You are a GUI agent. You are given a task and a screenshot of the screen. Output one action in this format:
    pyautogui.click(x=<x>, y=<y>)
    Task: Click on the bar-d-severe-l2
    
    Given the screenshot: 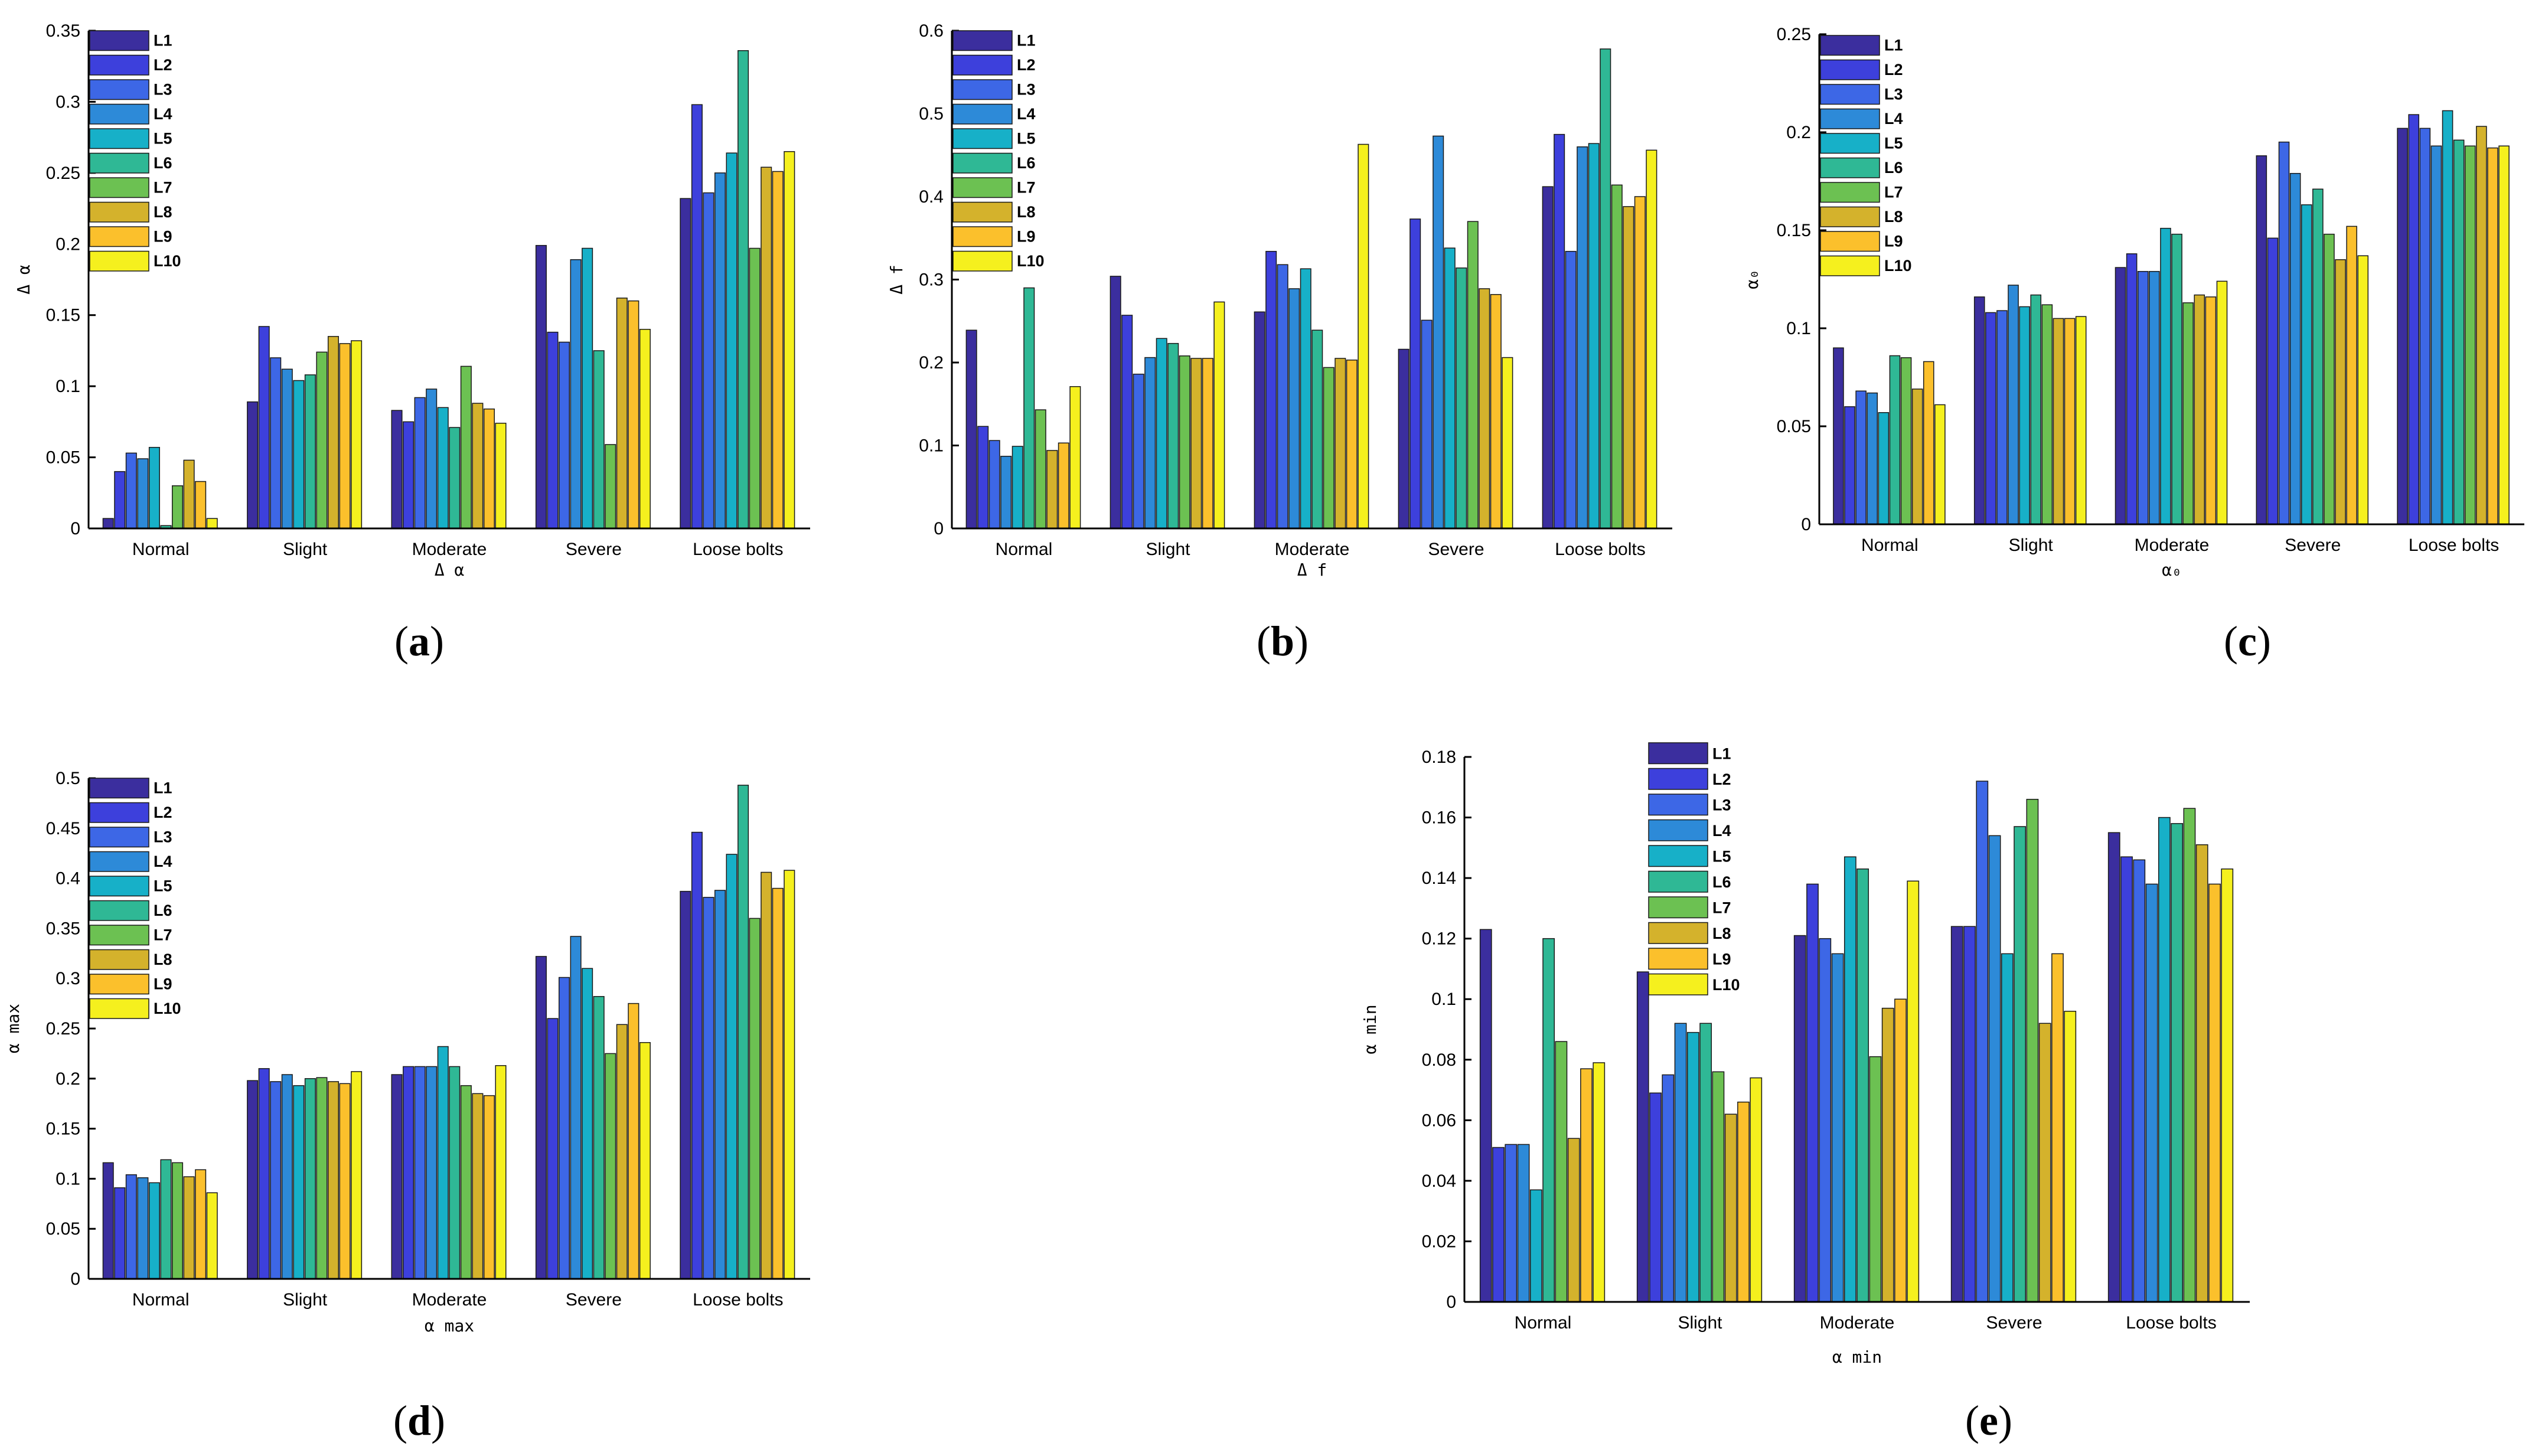 What is the action you would take?
    pyautogui.click(x=553, y=1148)
    